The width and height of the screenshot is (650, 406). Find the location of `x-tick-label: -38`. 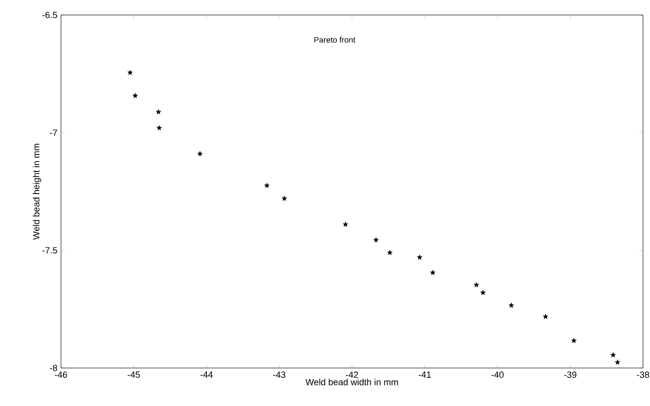

x-tick-label: -38 is located at coordinates (643, 375).